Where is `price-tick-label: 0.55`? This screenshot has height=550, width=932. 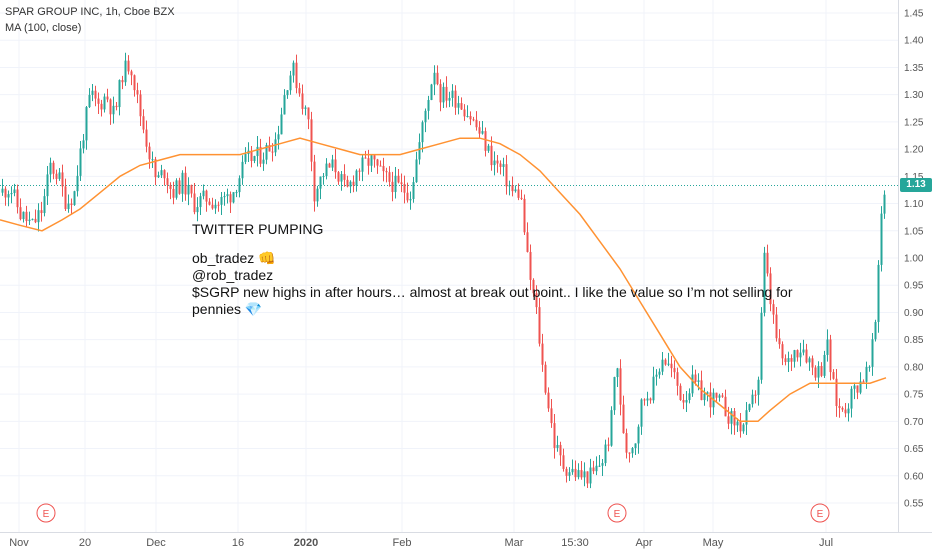
price-tick-label: 0.55 is located at coordinates (914, 504).